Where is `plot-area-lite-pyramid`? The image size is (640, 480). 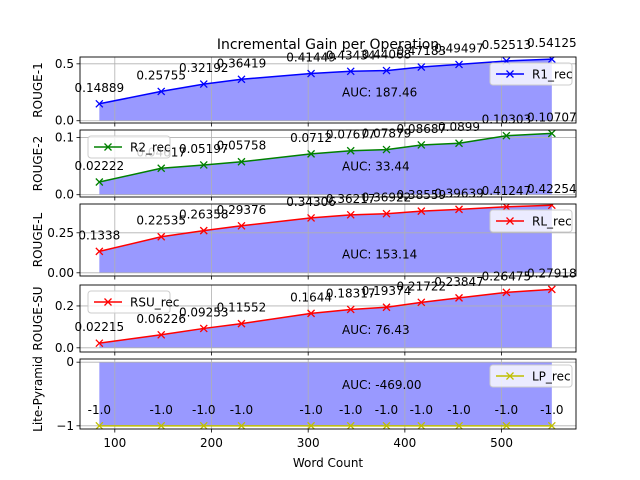
plot-area-lite-pyramid is located at coordinates (328, 394).